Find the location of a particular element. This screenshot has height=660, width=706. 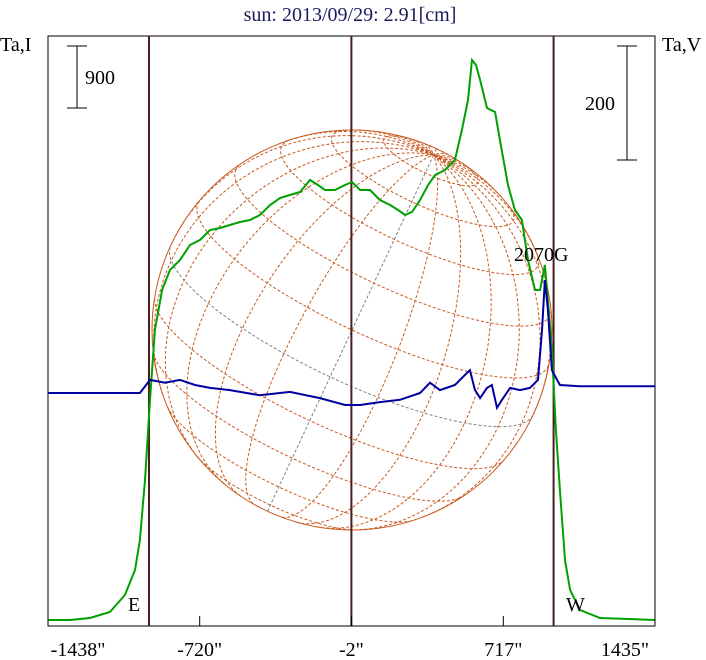

chart-title: sun: 2013/09/29: 2.91[cm] is located at coordinates (350, 15).